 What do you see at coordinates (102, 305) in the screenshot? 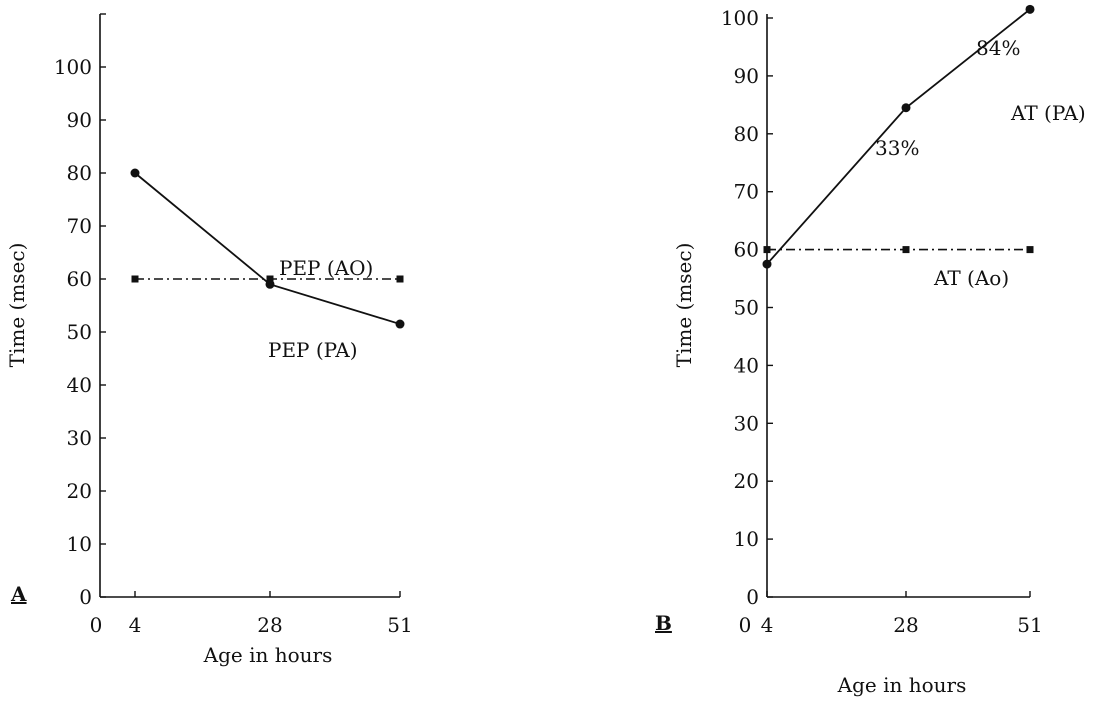
I see `panel-a-y-axis` at bounding box center [102, 305].